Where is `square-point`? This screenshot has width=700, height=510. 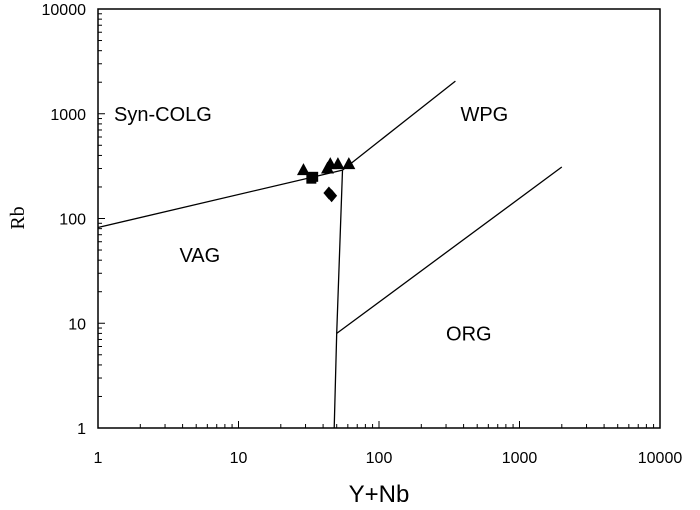 square-point is located at coordinates (313, 176).